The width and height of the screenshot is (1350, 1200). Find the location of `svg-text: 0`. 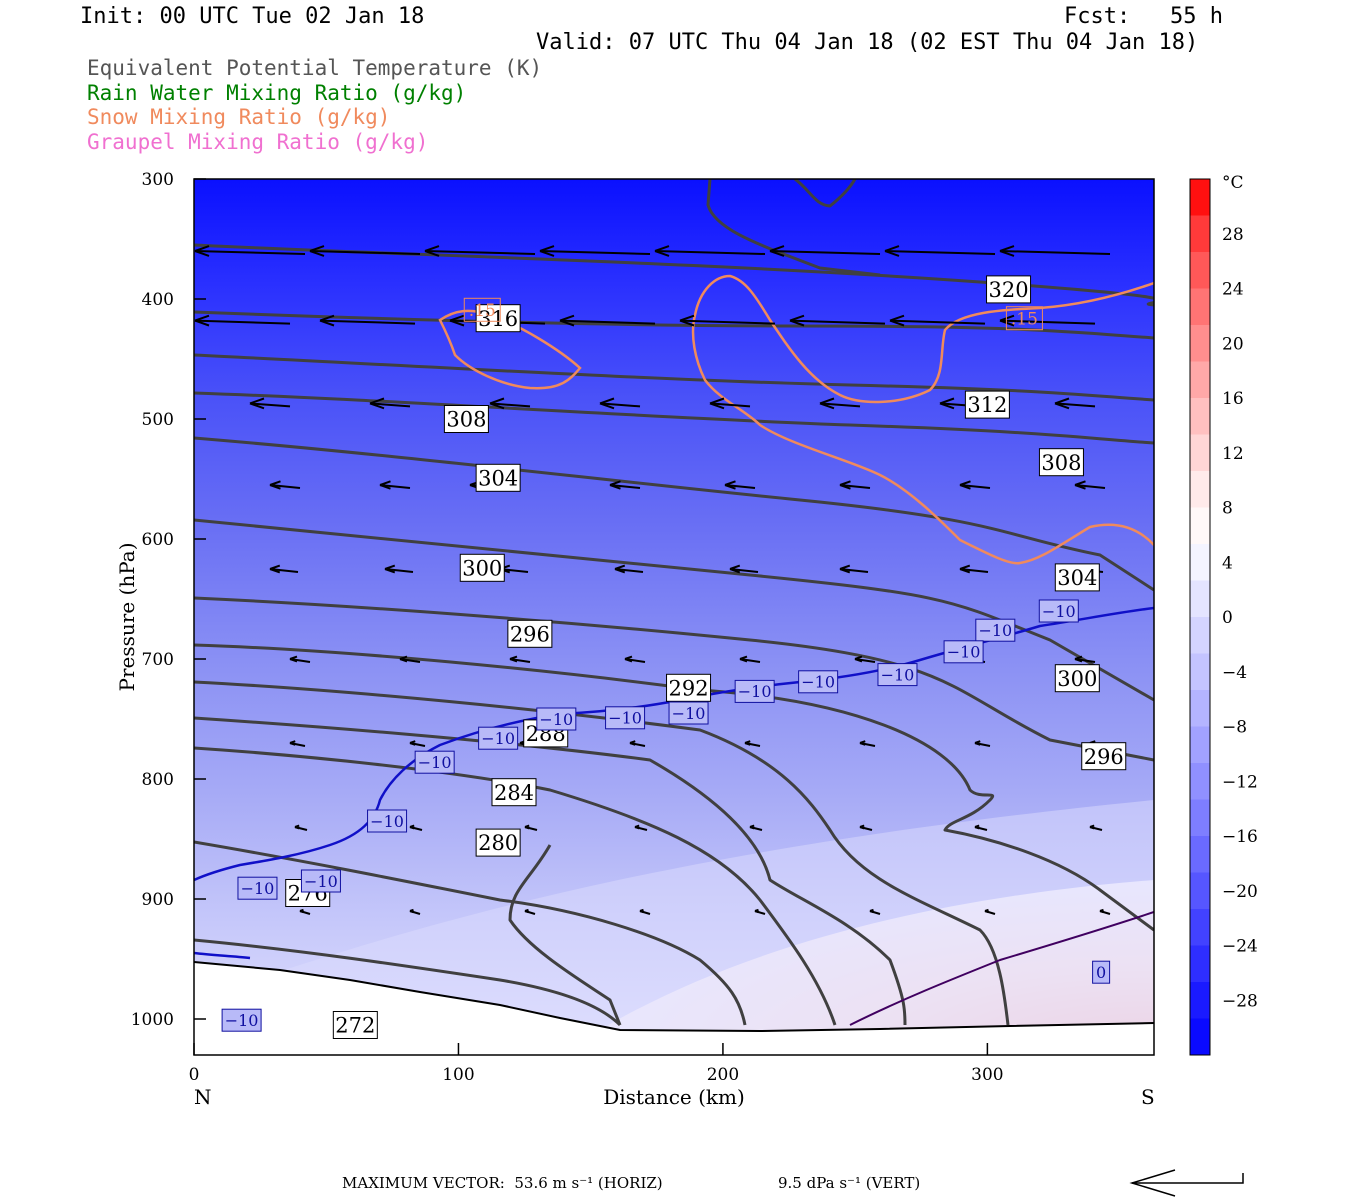

svg-text: 0 is located at coordinates (1101, 972).